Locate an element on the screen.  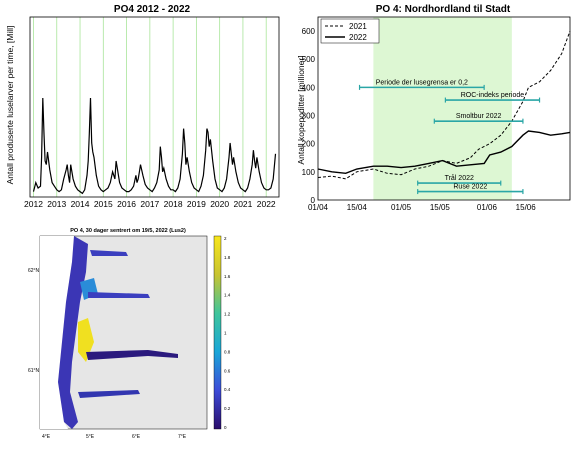
colorbar-tick-label: 1 is located at coordinates (225, 333).